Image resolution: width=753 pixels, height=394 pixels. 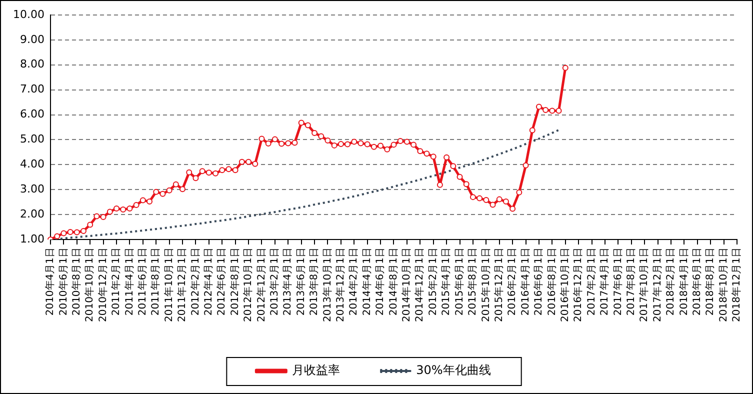 I want to click on x-tick-label: 2010年10月1日, so click(x=90, y=284).